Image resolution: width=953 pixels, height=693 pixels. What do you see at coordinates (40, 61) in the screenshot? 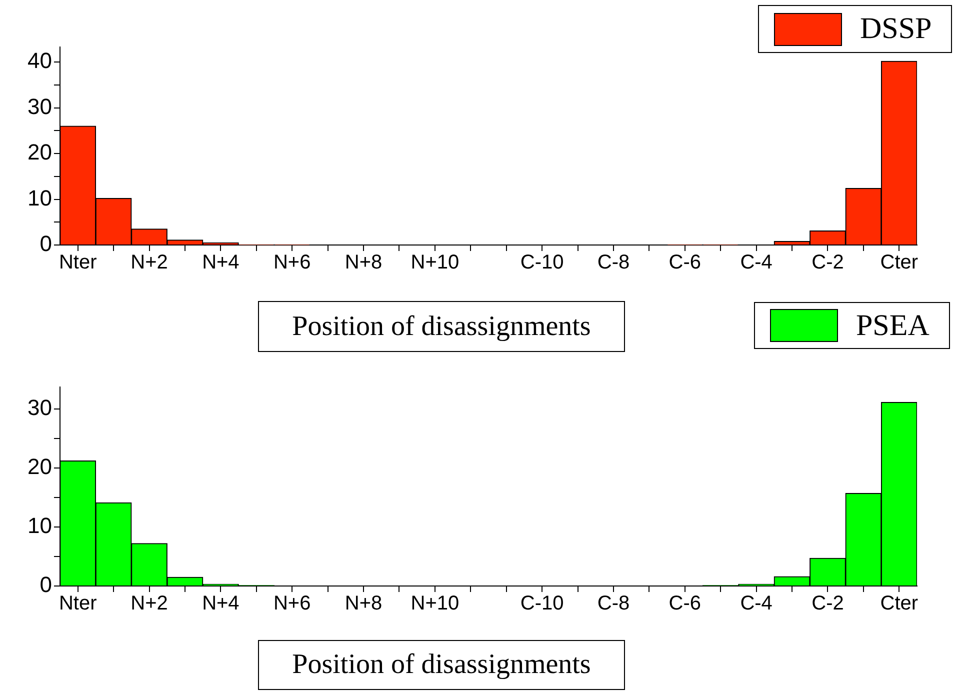
I see `y-tick-label: 40` at bounding box center [40, 61].